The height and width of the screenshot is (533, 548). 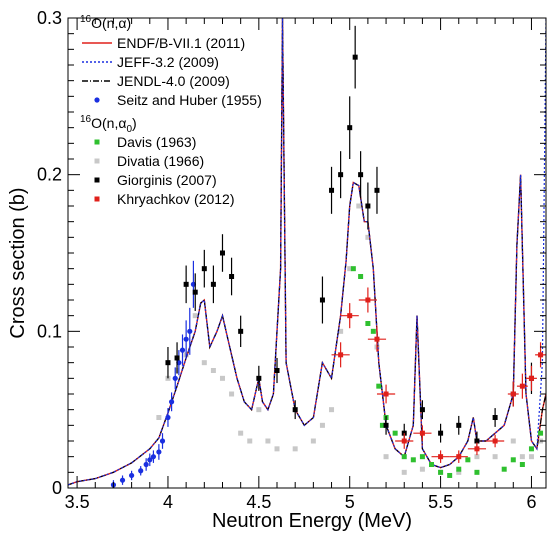 I want to click on legend-header-n-alpha-element: O(n,α), so click(x=111, y=23).